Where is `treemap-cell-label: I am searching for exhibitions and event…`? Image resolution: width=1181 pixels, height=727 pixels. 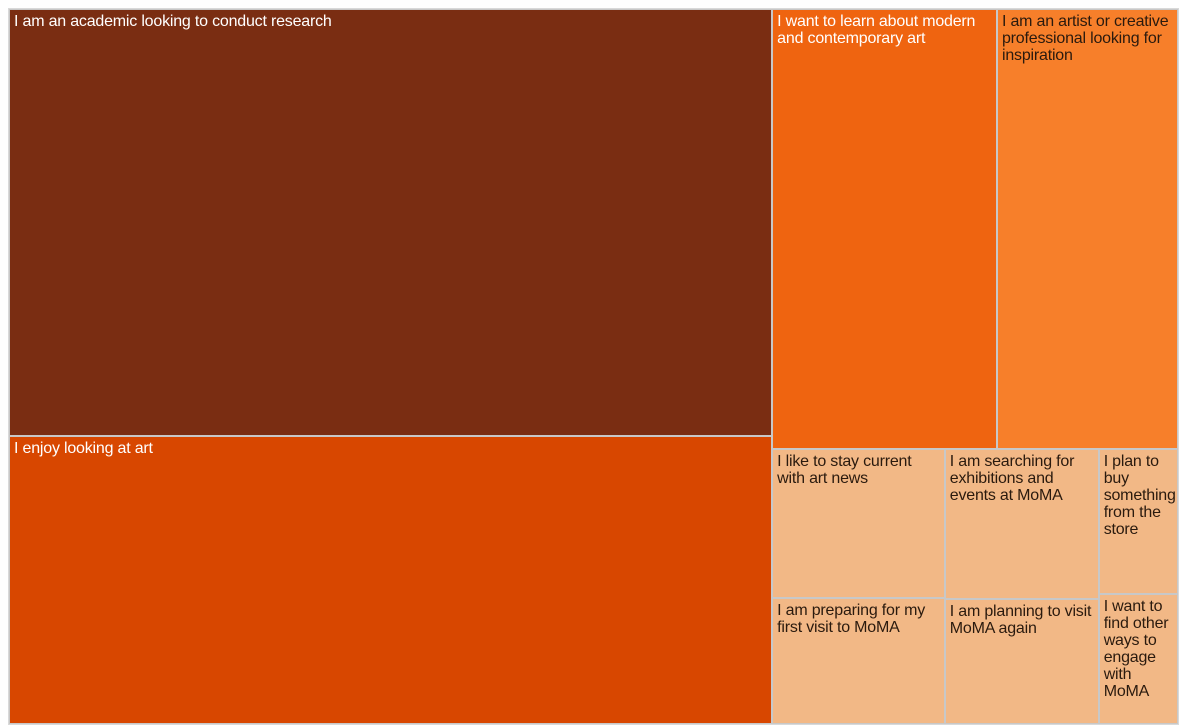
treemap-cell-label: I am searching for exhibitions and event… is located at coordinates (1012, 478).